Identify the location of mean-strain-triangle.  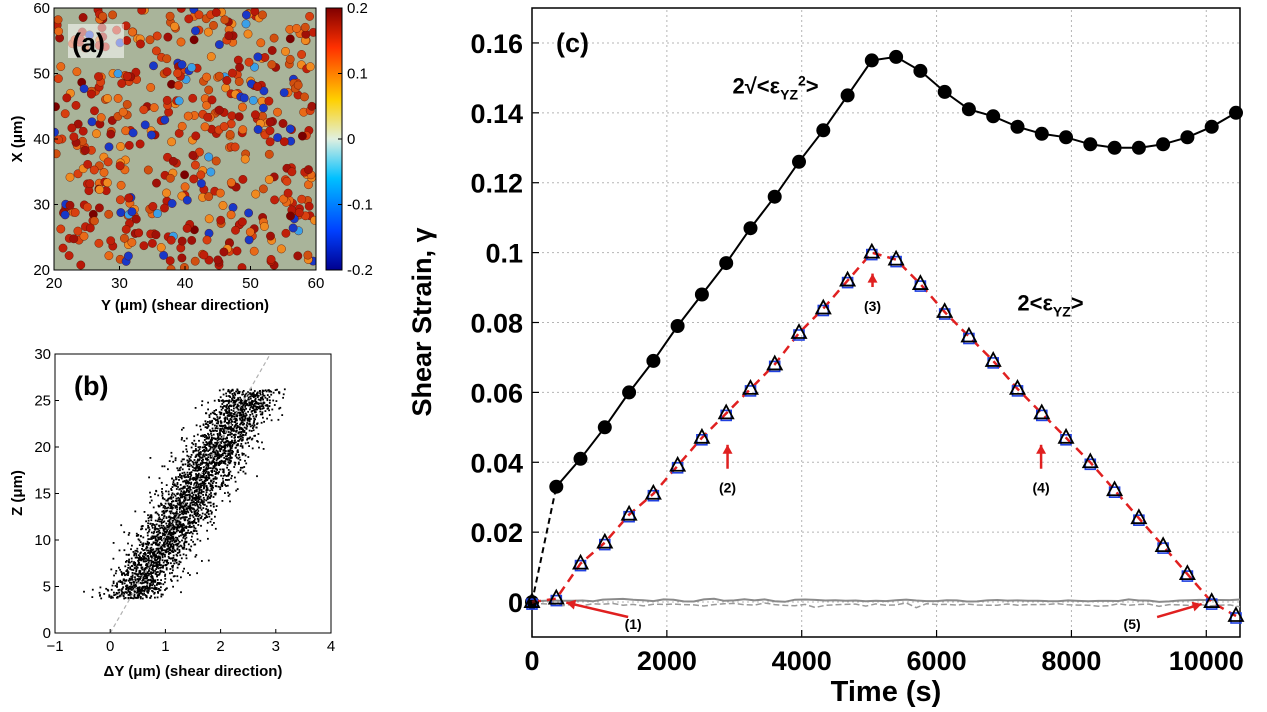
(823, 306).